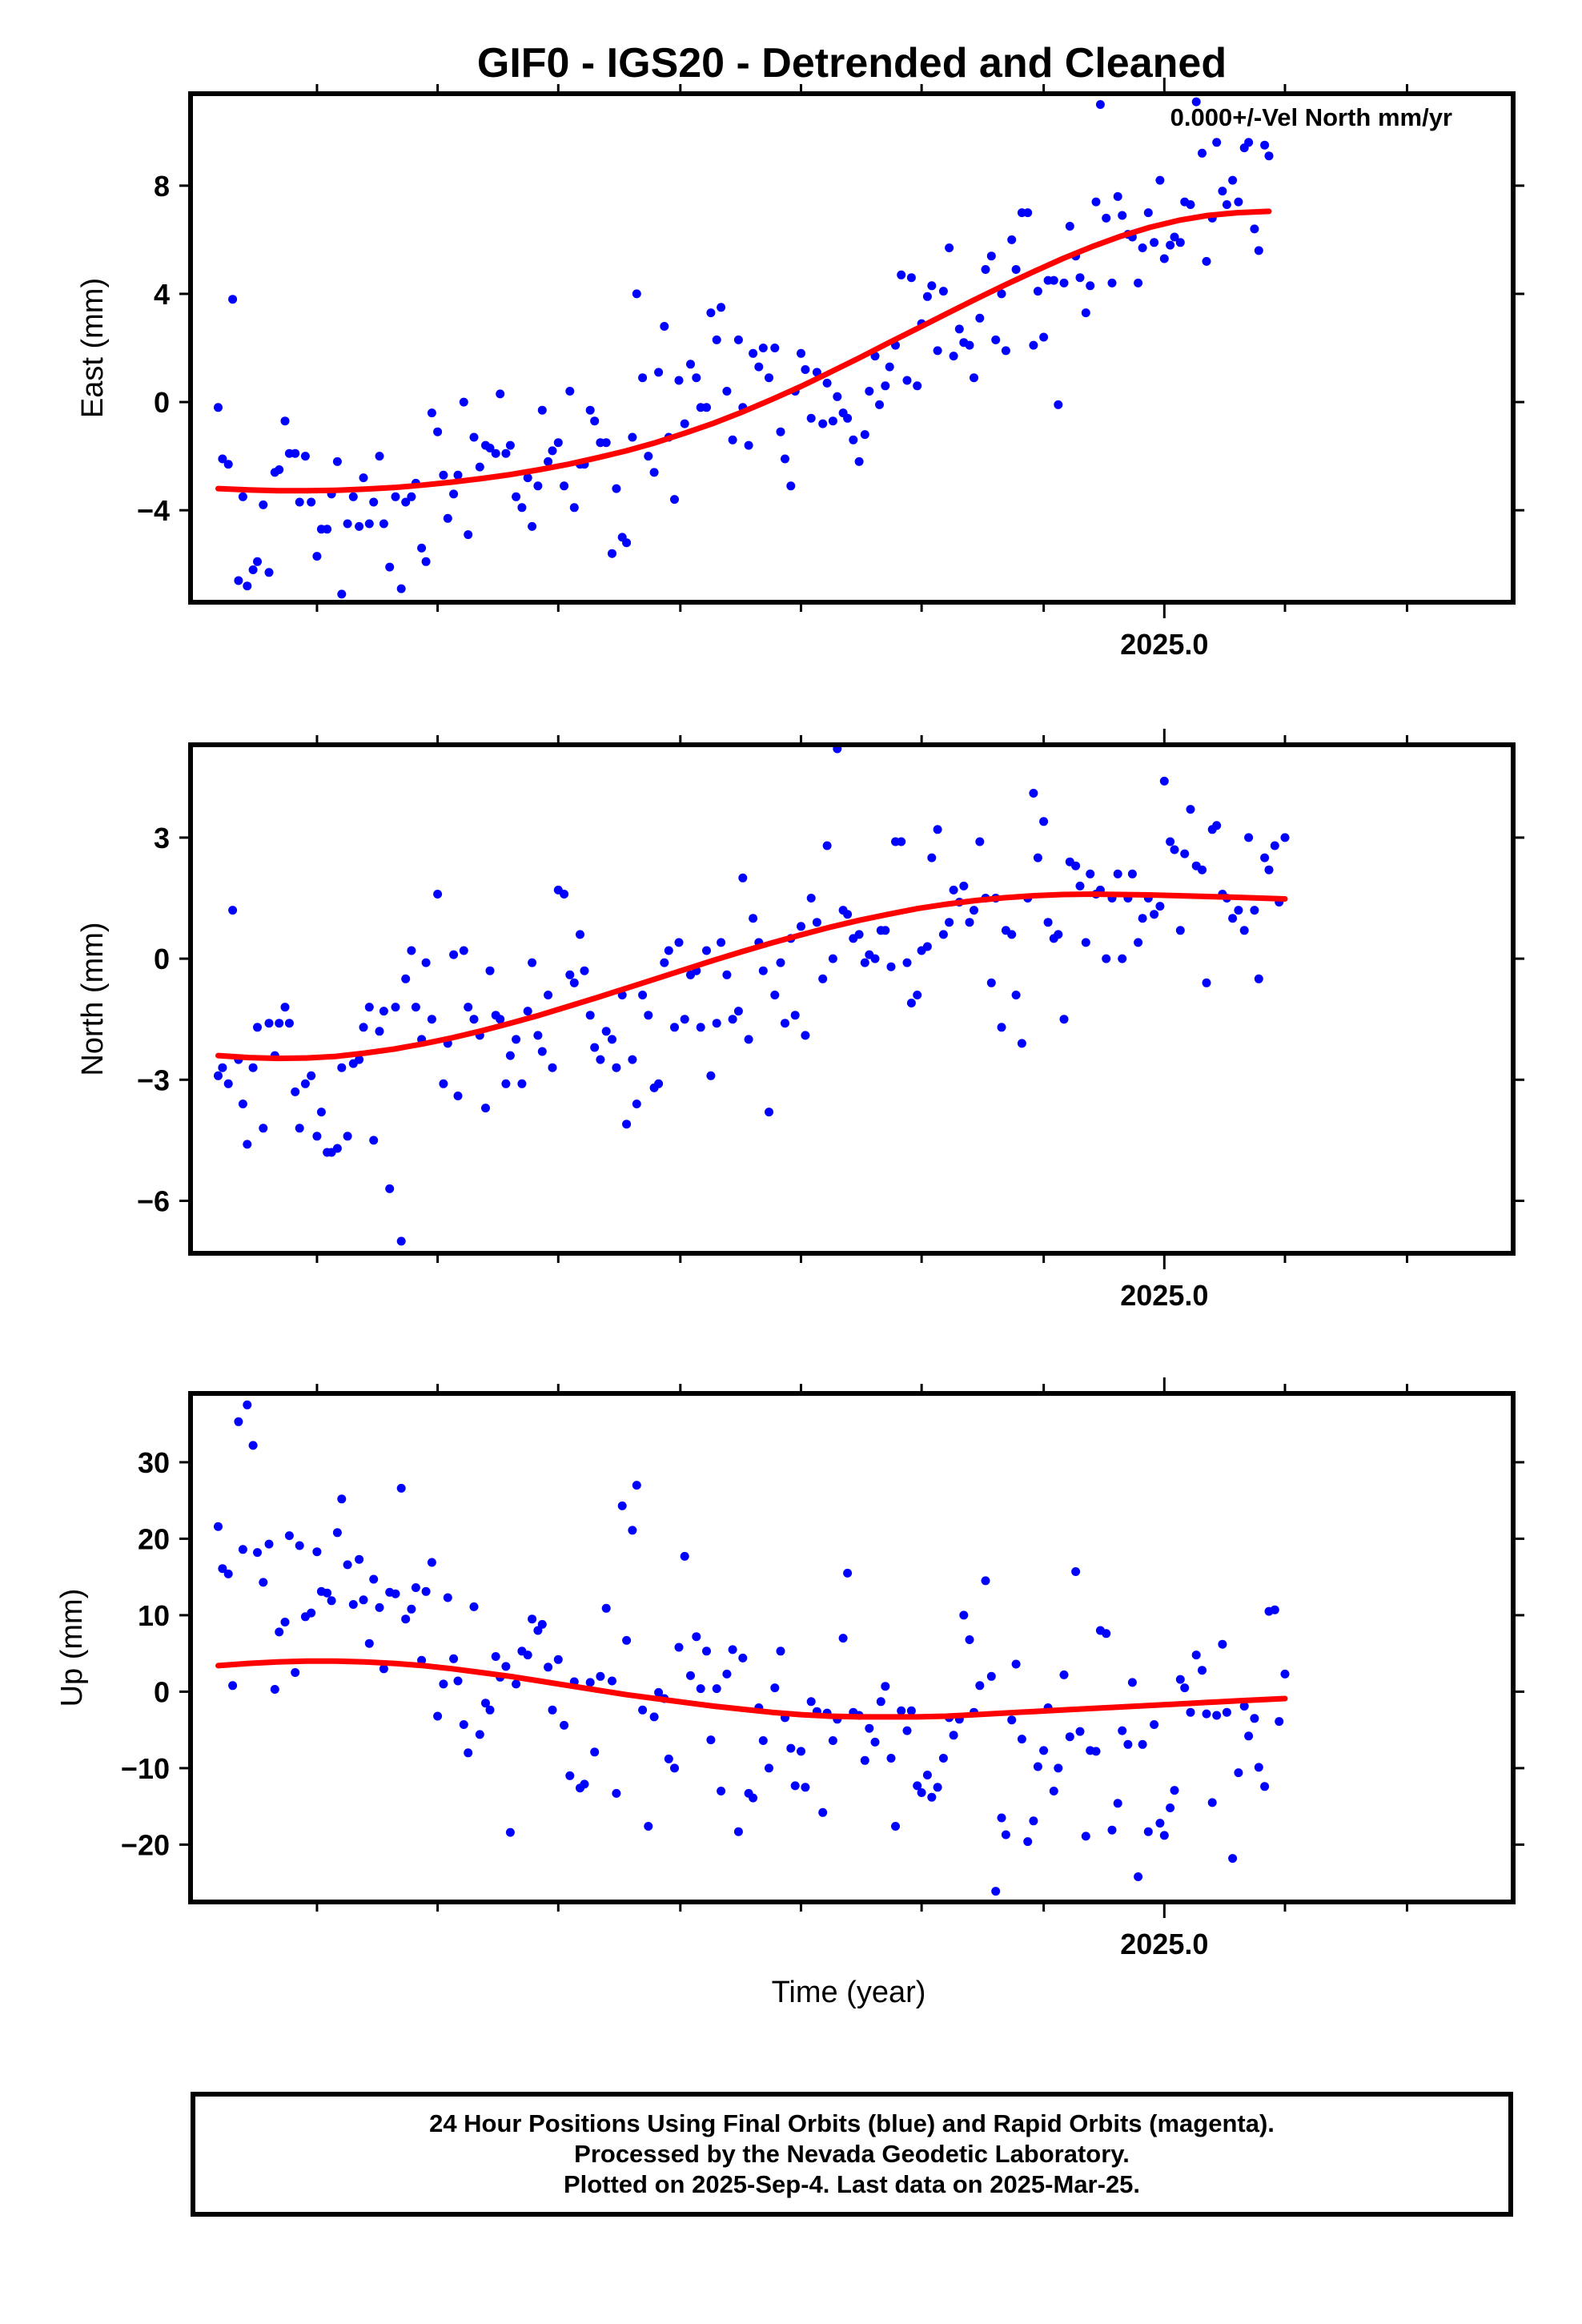 This screenshot has height=2324, width=1582. What do you see at coordinates (154, 1200) in the screenshot?
I see `north-y-tick-label: −6` at bounding box center [154, 1200].